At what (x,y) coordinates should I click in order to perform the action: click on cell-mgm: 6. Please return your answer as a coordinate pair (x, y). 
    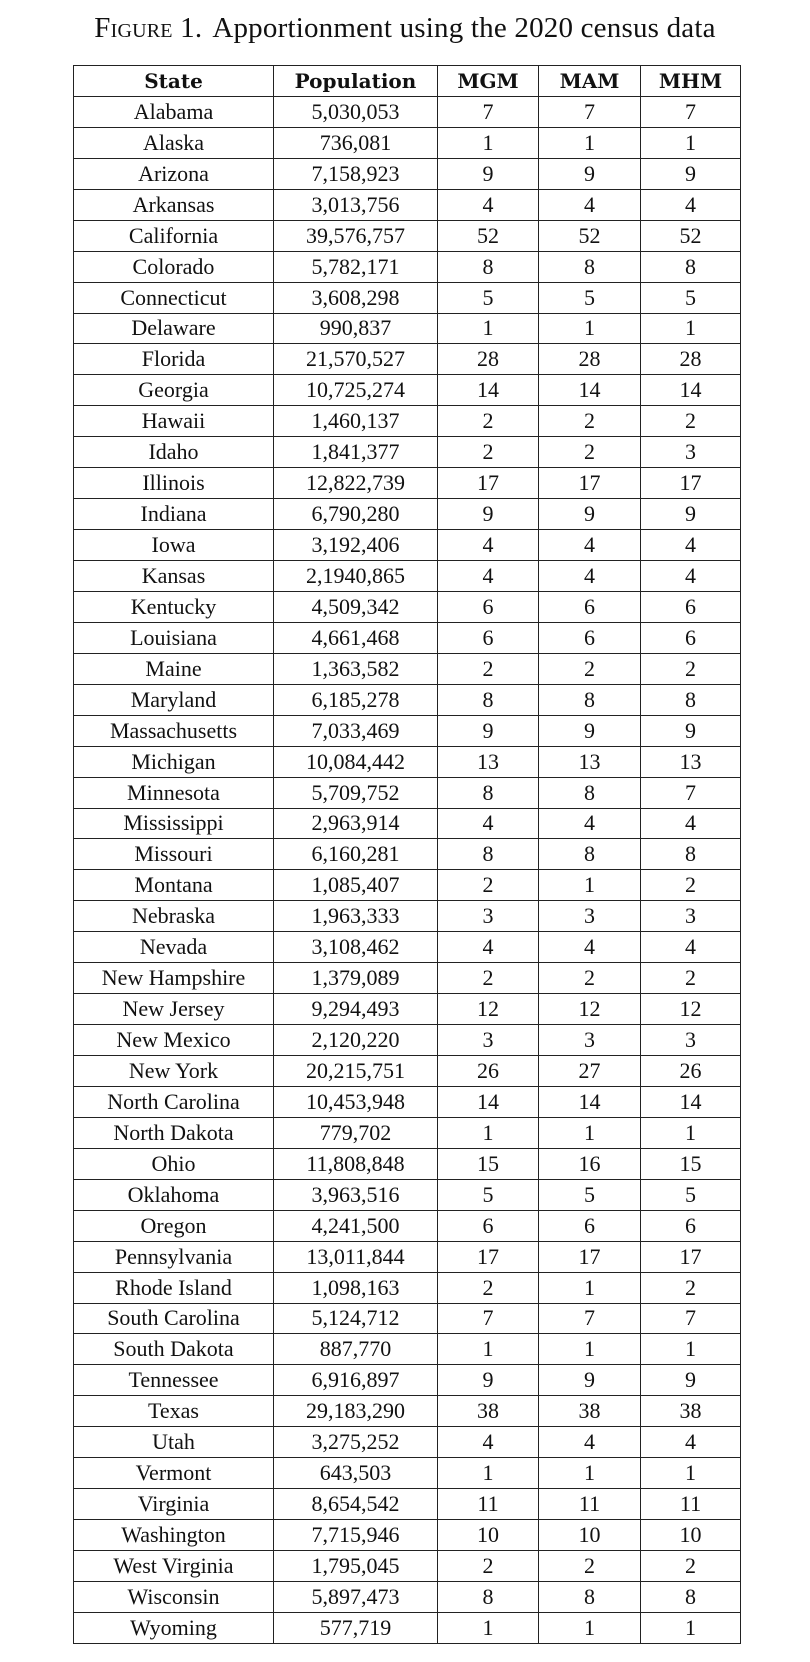
    Looking at the image, I should click on (488, 1225).